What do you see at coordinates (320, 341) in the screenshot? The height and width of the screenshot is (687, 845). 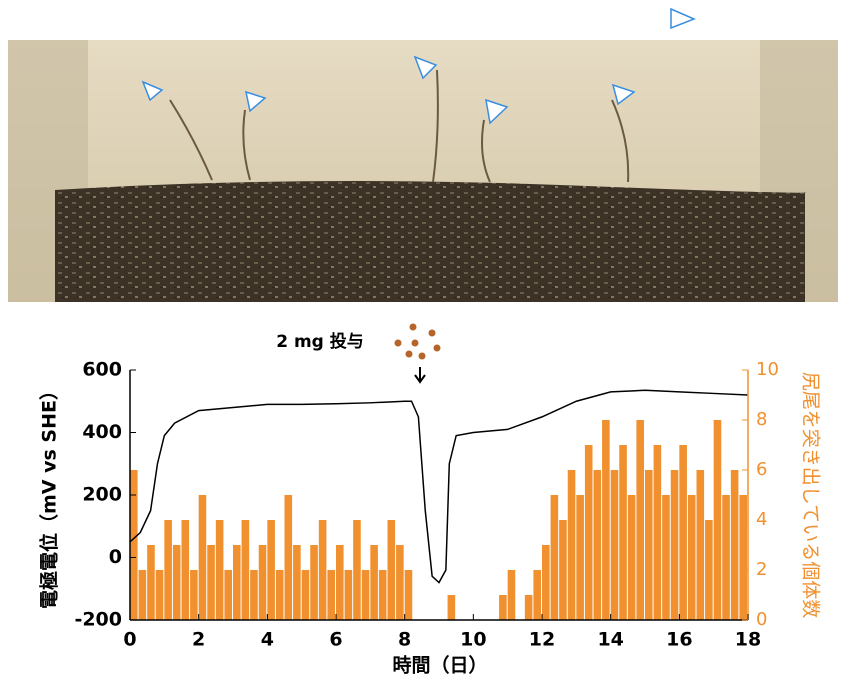 I see `annotation: 2 mg 投与` at bounding box center [320, 341].